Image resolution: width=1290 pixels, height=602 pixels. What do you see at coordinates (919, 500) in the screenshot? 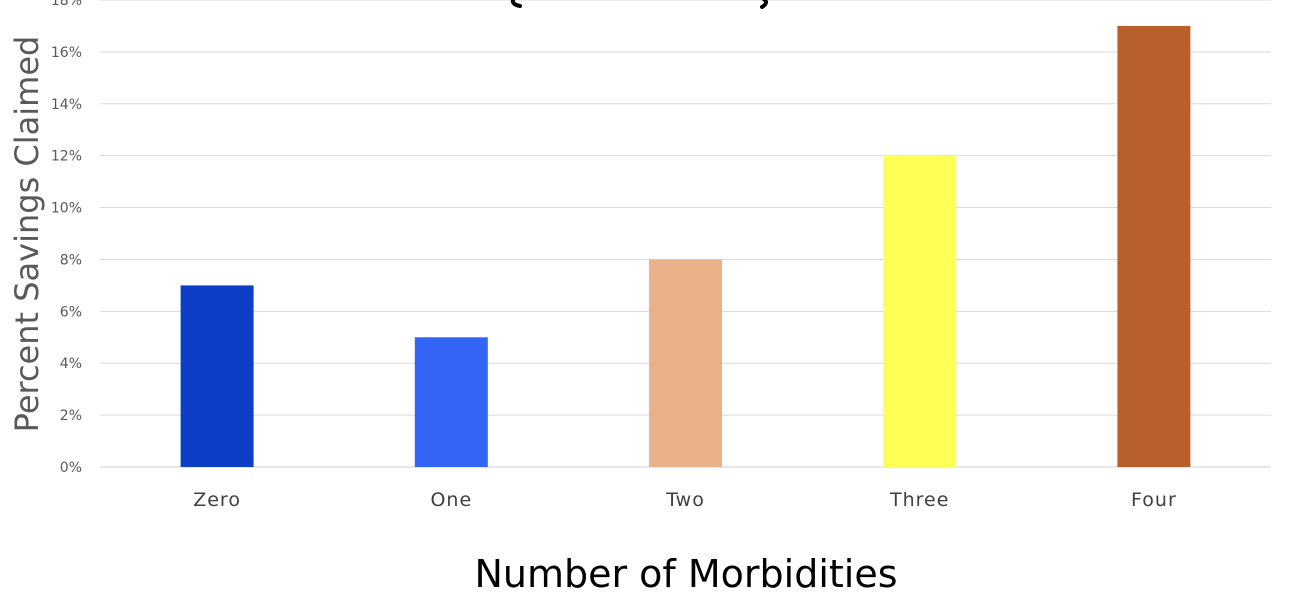
I see `x-category-label: Three` at bounding box center [919, 500].